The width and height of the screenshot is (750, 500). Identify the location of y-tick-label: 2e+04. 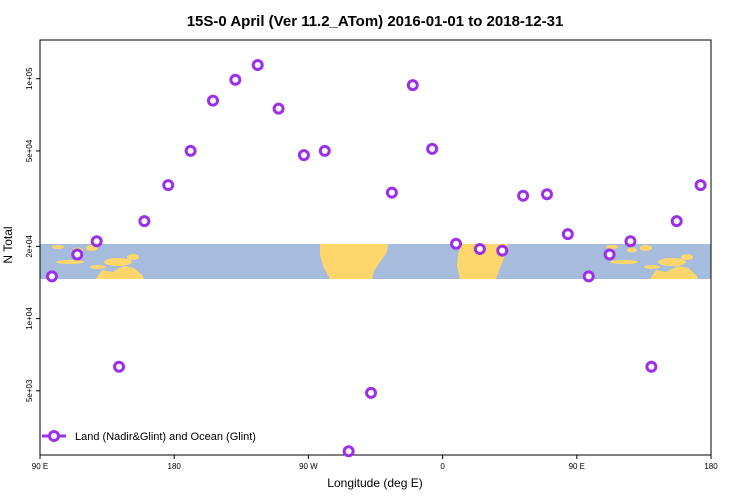
(29, 246).